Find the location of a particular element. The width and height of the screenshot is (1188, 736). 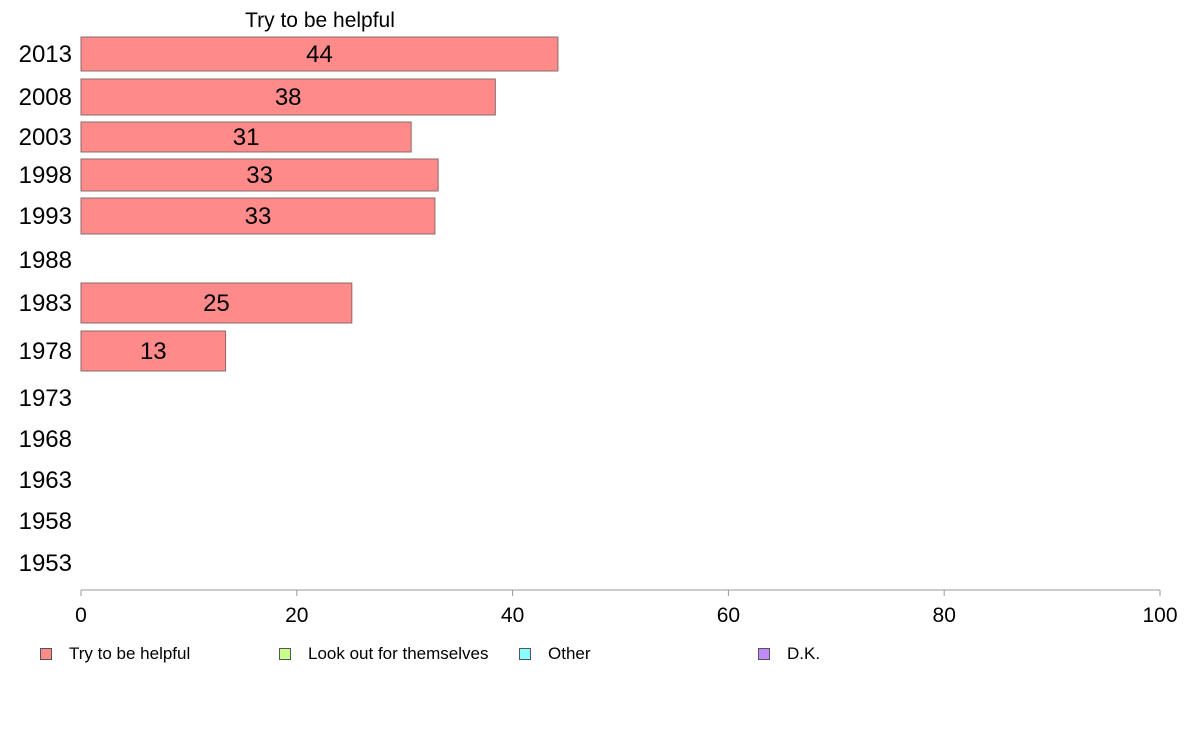

y-tick-label-1968: 1968 is located at coordinates (45, 439).